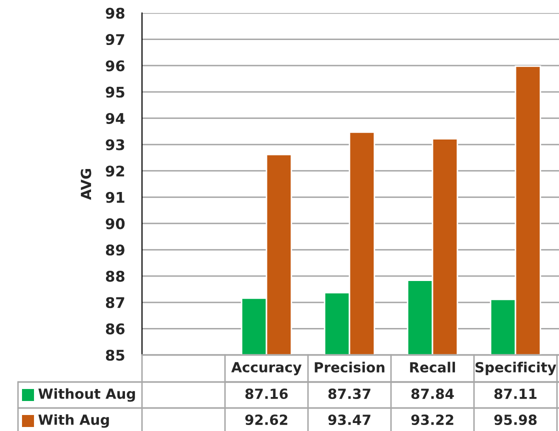  I want to click on y-tick-label: 88, so click(115, 276).